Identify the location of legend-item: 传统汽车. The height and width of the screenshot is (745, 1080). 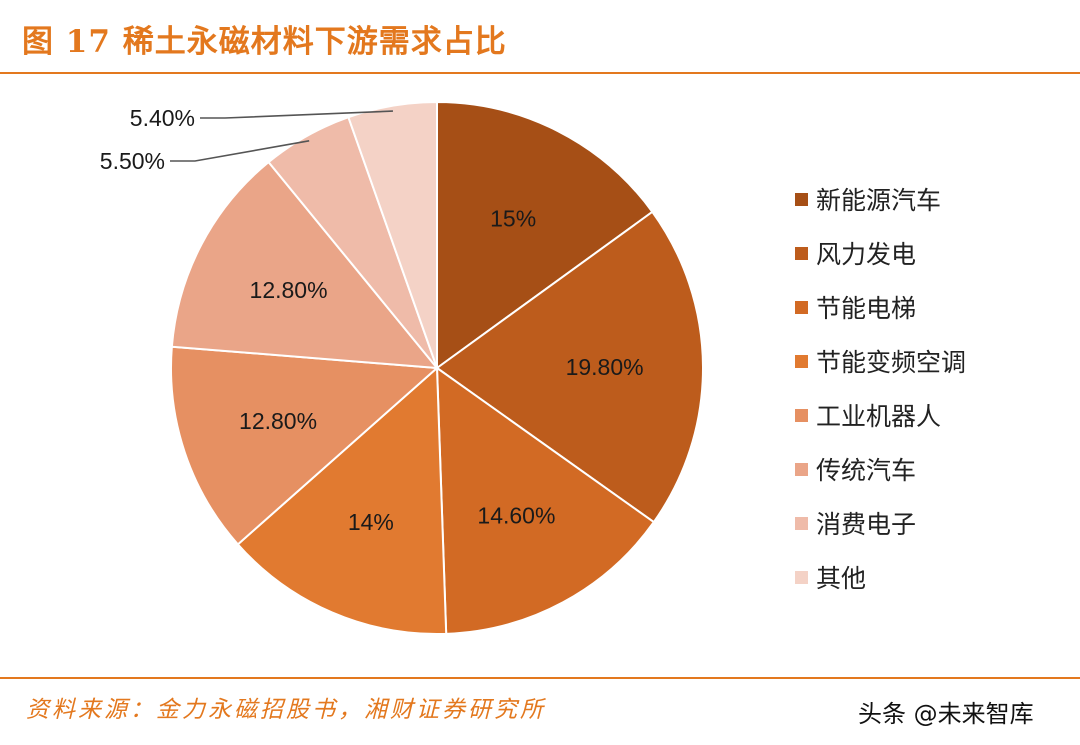
(880, 469).